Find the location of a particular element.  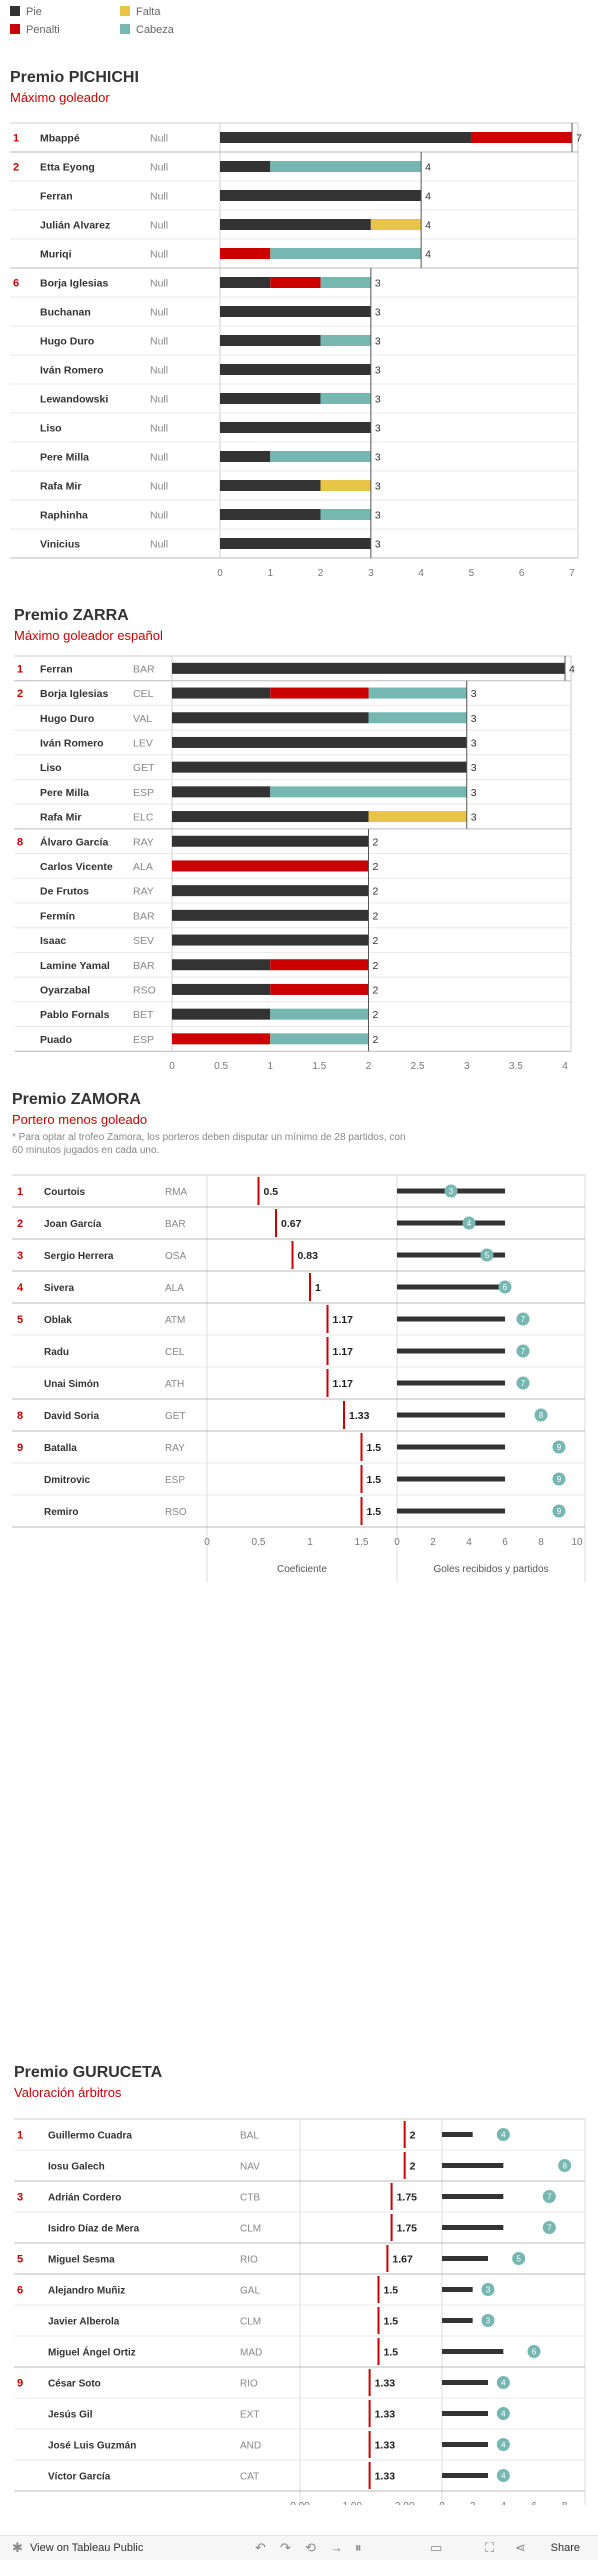

pause-icon: ⏸ is located at coordinates (358, 2547).